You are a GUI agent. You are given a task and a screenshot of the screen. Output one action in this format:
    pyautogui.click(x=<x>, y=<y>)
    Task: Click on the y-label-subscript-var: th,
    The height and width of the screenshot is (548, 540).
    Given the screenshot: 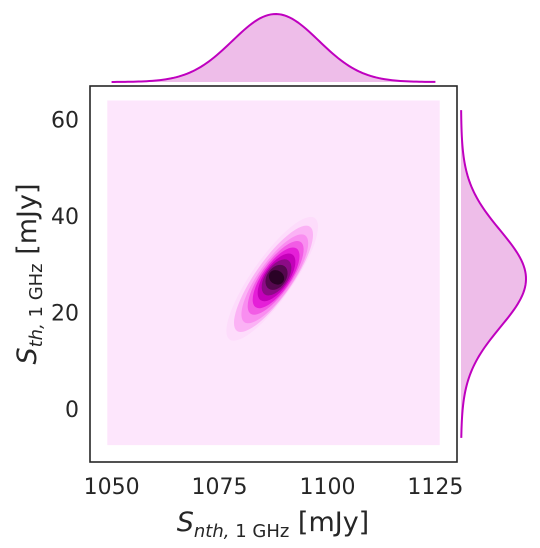 What is the action you would take?
    pyautogui.click(x=36, y=335)
    